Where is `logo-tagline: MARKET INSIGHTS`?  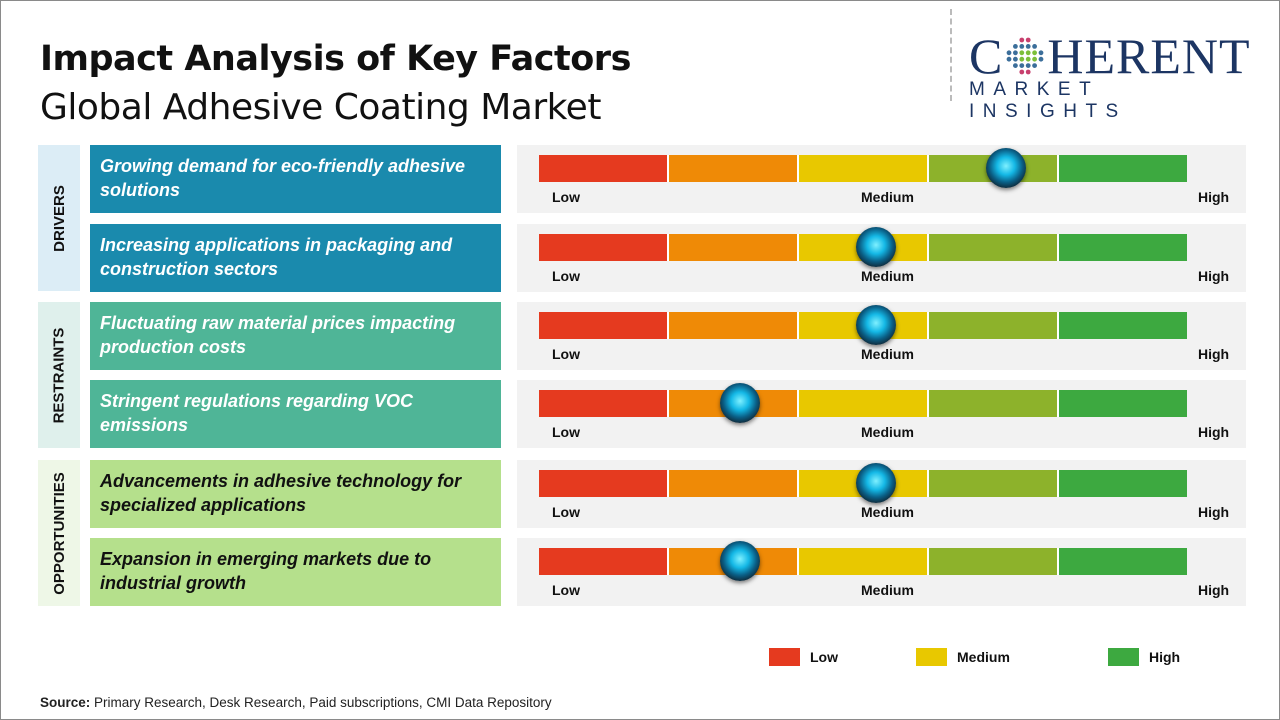
logo-tagline: MARKET INSIGHTS is located at coordinates (1048, 100).